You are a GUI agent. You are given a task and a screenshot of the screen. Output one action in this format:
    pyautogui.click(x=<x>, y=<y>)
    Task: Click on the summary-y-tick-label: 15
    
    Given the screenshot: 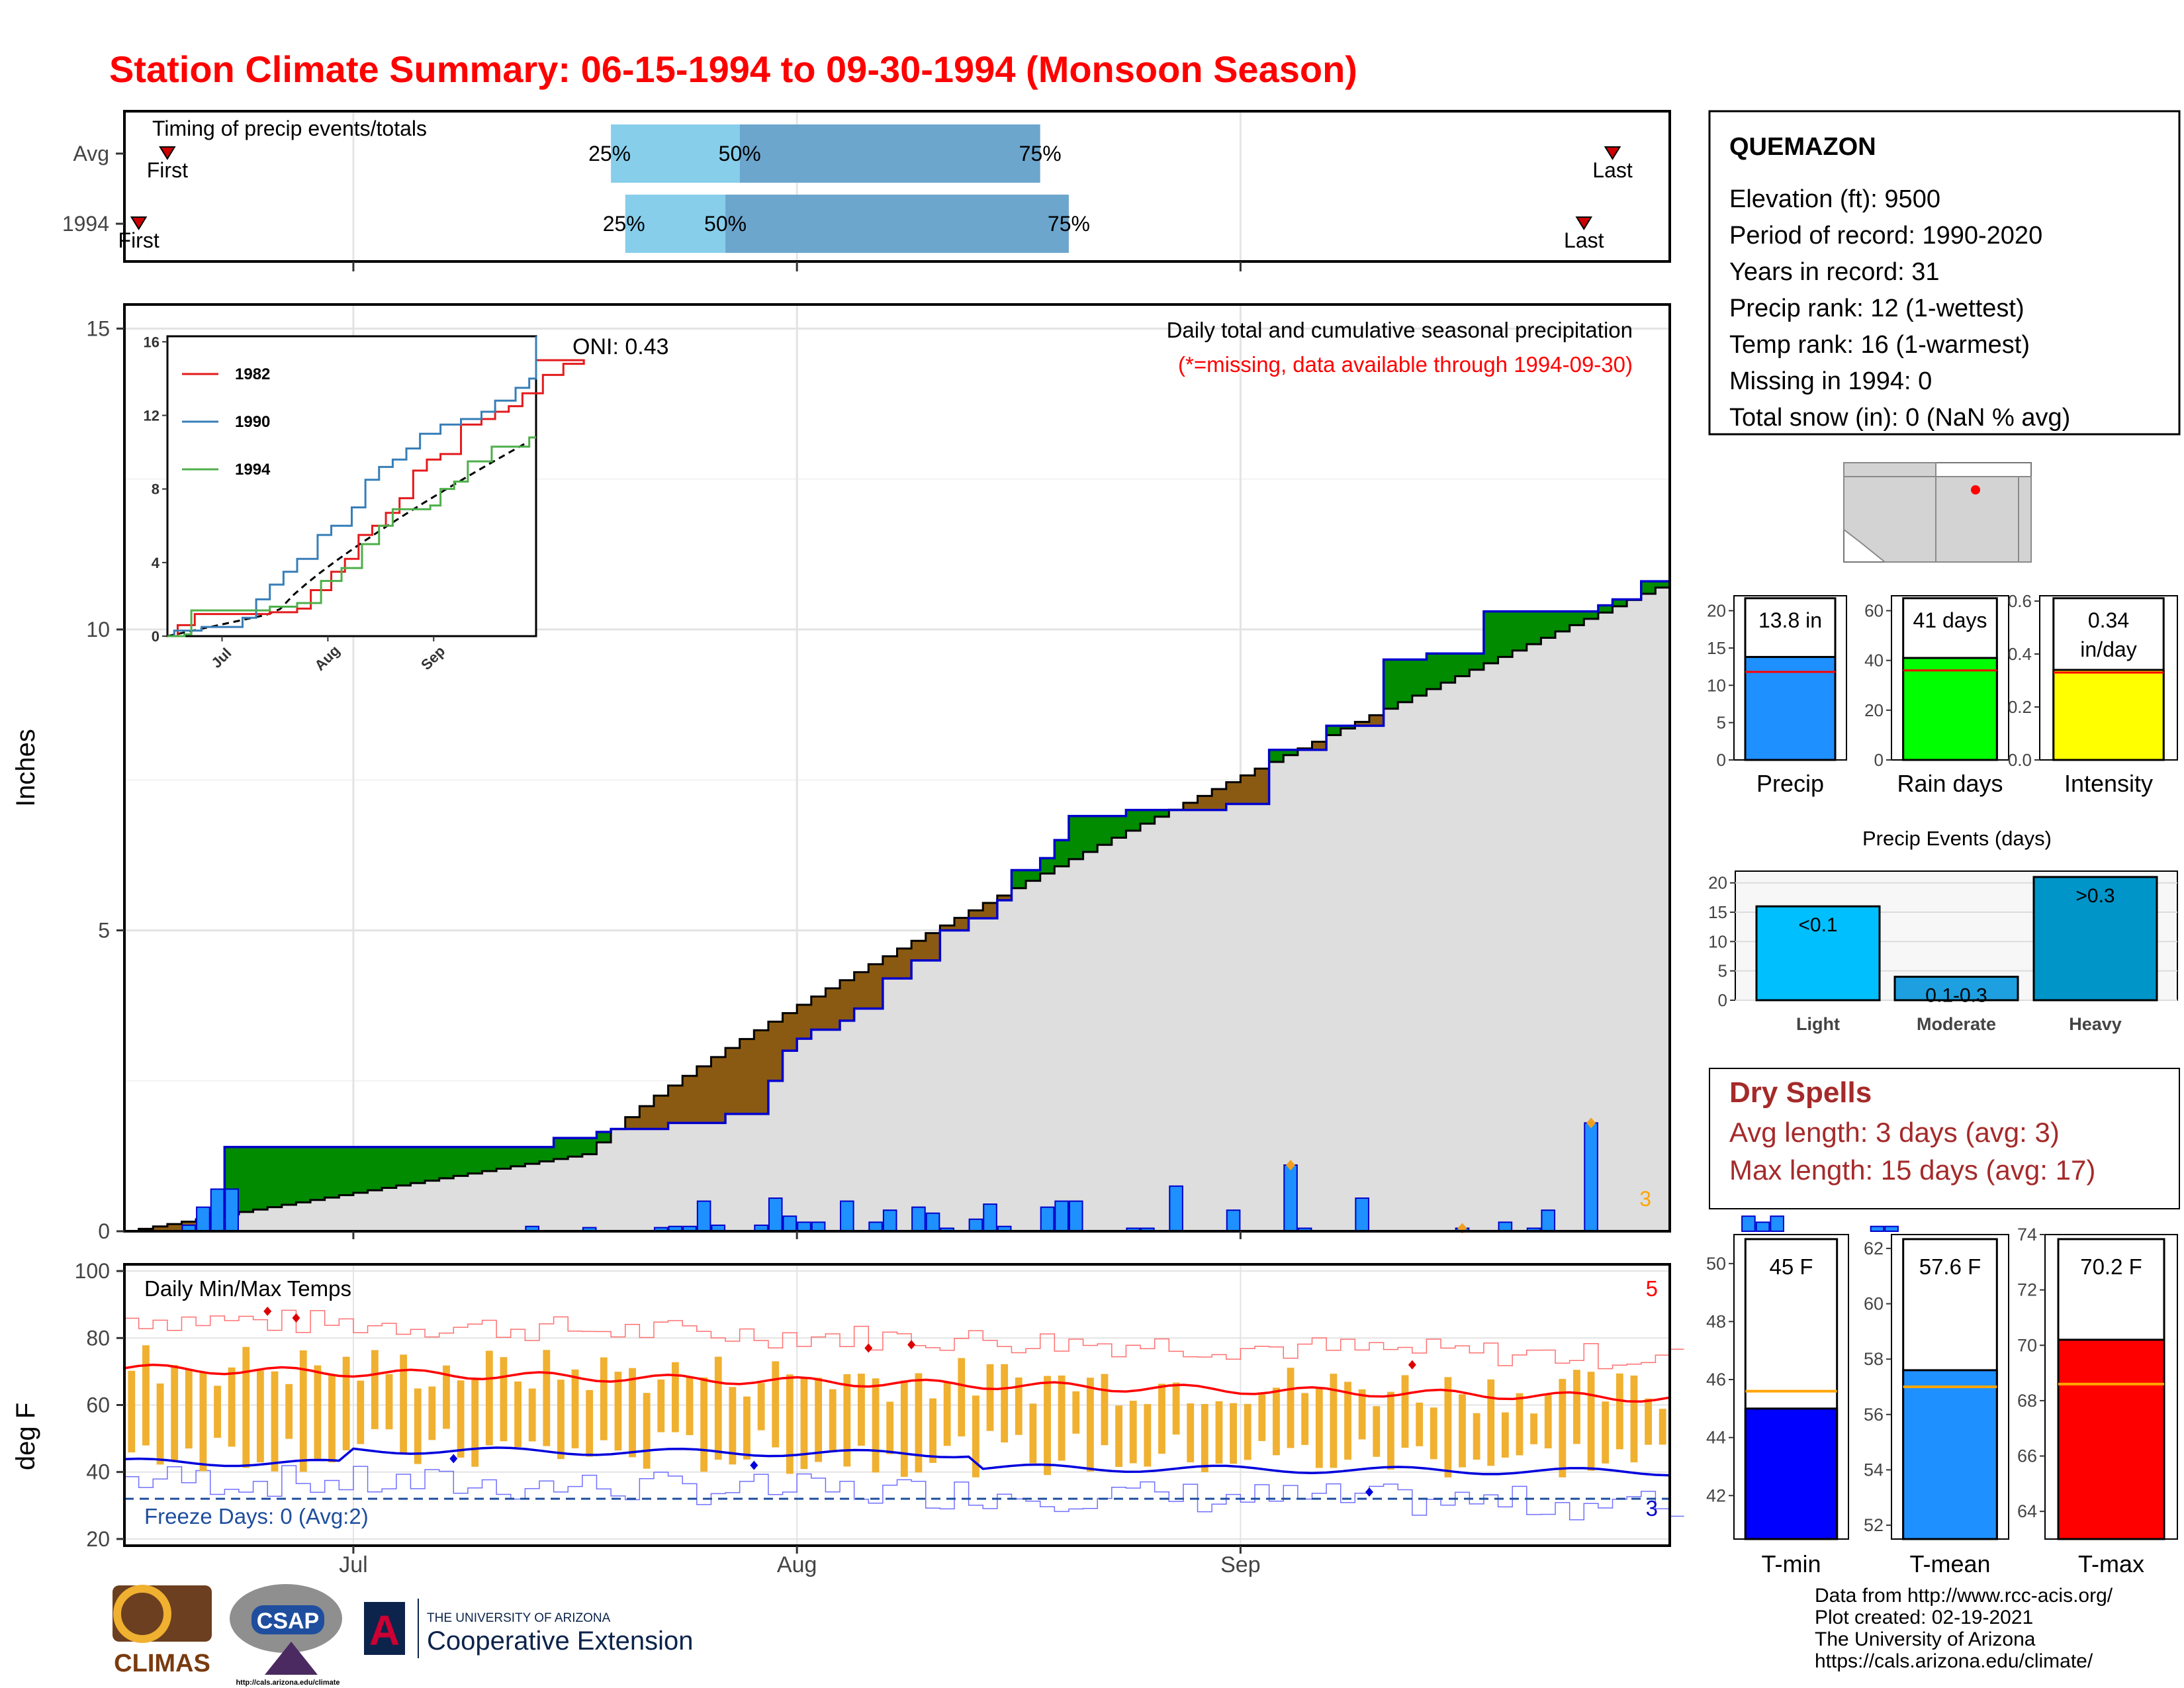 What is the action you would take?
    pyautogui.click(x=1716, y=648)
    